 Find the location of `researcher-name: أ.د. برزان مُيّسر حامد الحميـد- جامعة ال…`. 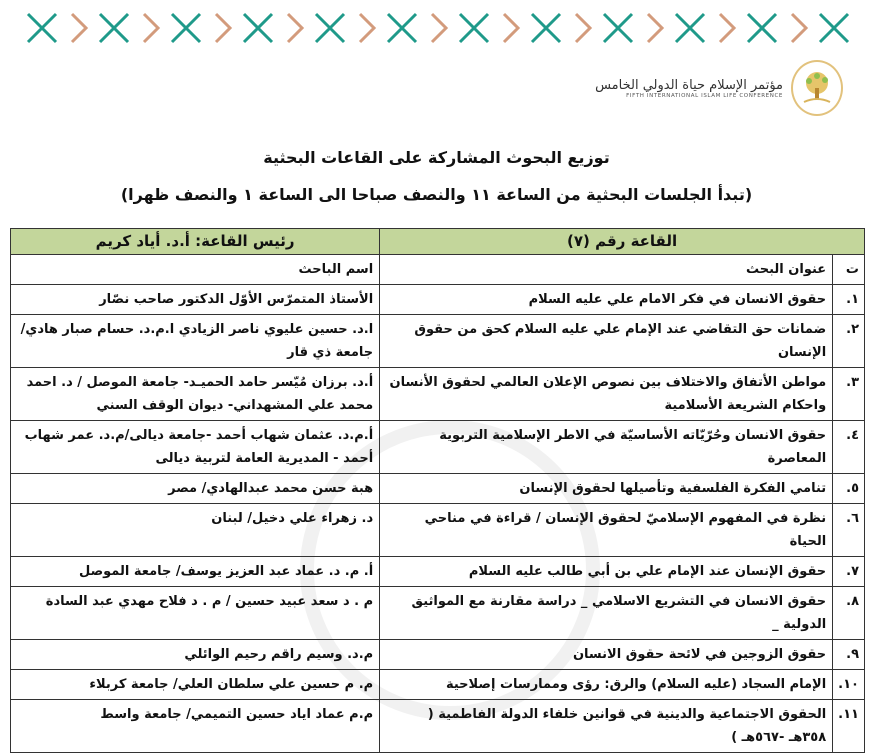

researcher-name: أ.د. برزان مُيّسر حامد الحميـد- جامعة ال… is located at coordinates (195, 394).